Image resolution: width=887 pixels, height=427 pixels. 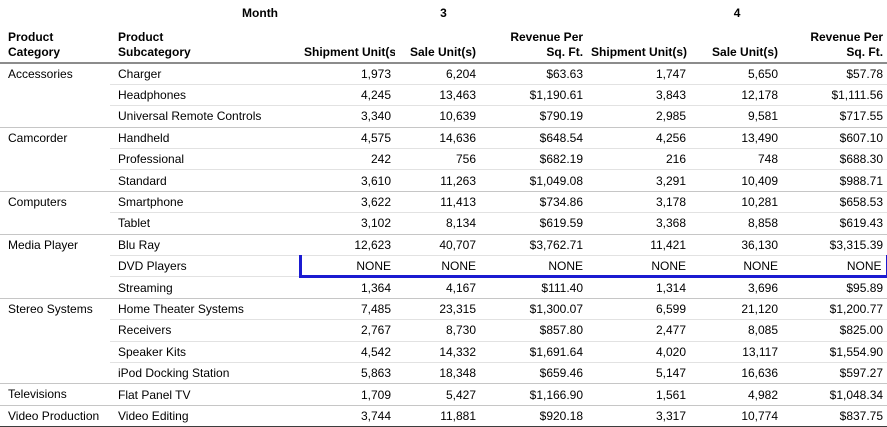 What do you see at coordinates (55, 159) in the screenshot?
I see `category-cell: Camcorder` at bounding box center [55, 159].